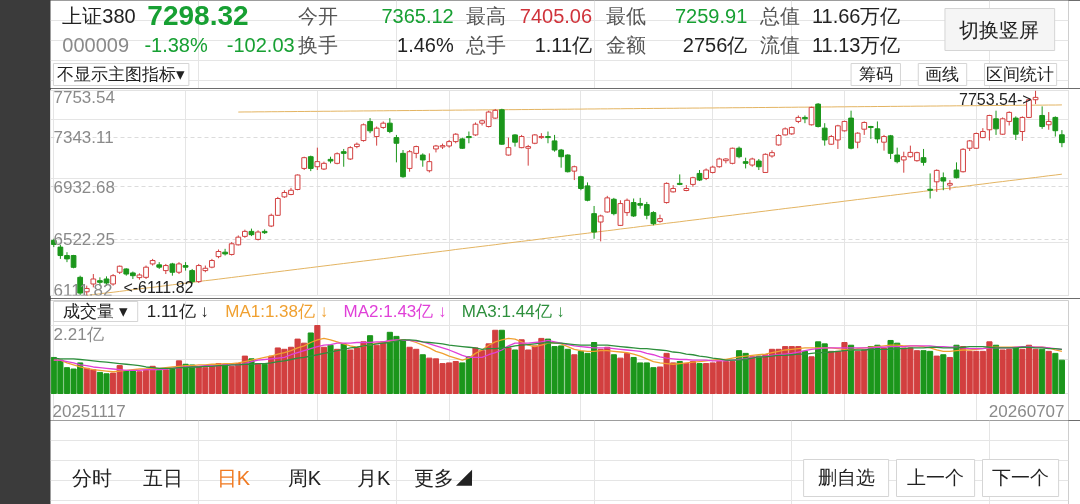  Describe the element at coordinates (935, 477) in the screenshot. I see `text: 上一个` at that location.